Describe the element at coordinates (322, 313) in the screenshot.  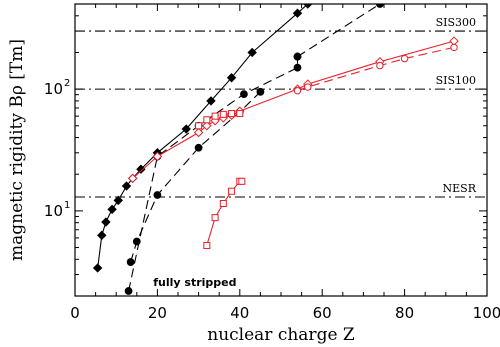
I see `x-tick-label-60: 60` at that location.